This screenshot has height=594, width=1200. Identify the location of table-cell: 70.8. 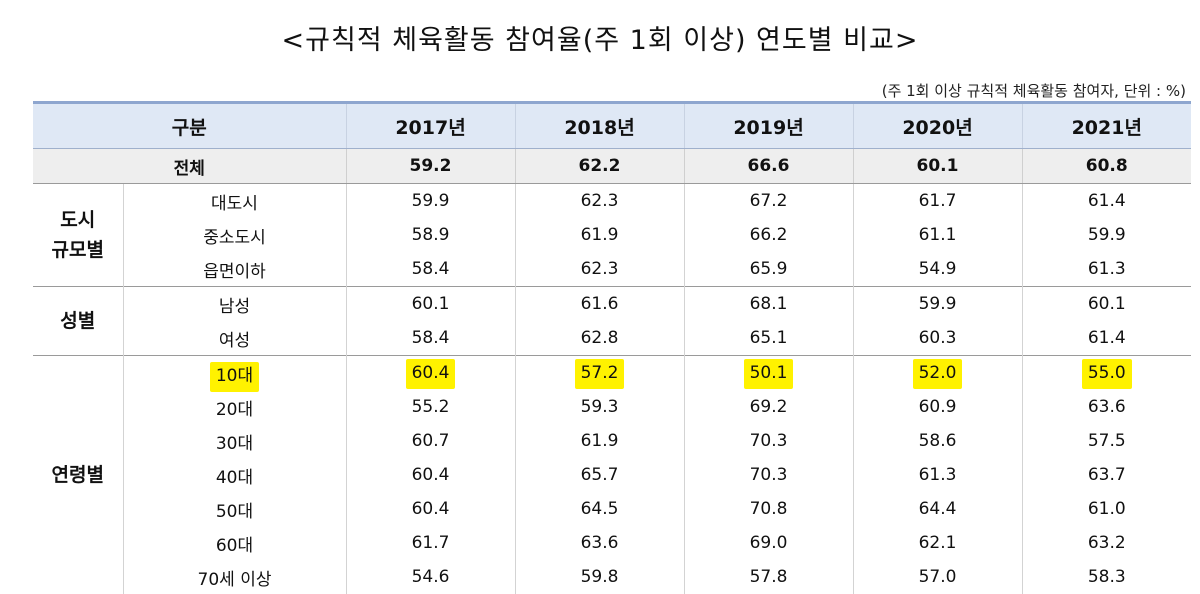
(768, 509).